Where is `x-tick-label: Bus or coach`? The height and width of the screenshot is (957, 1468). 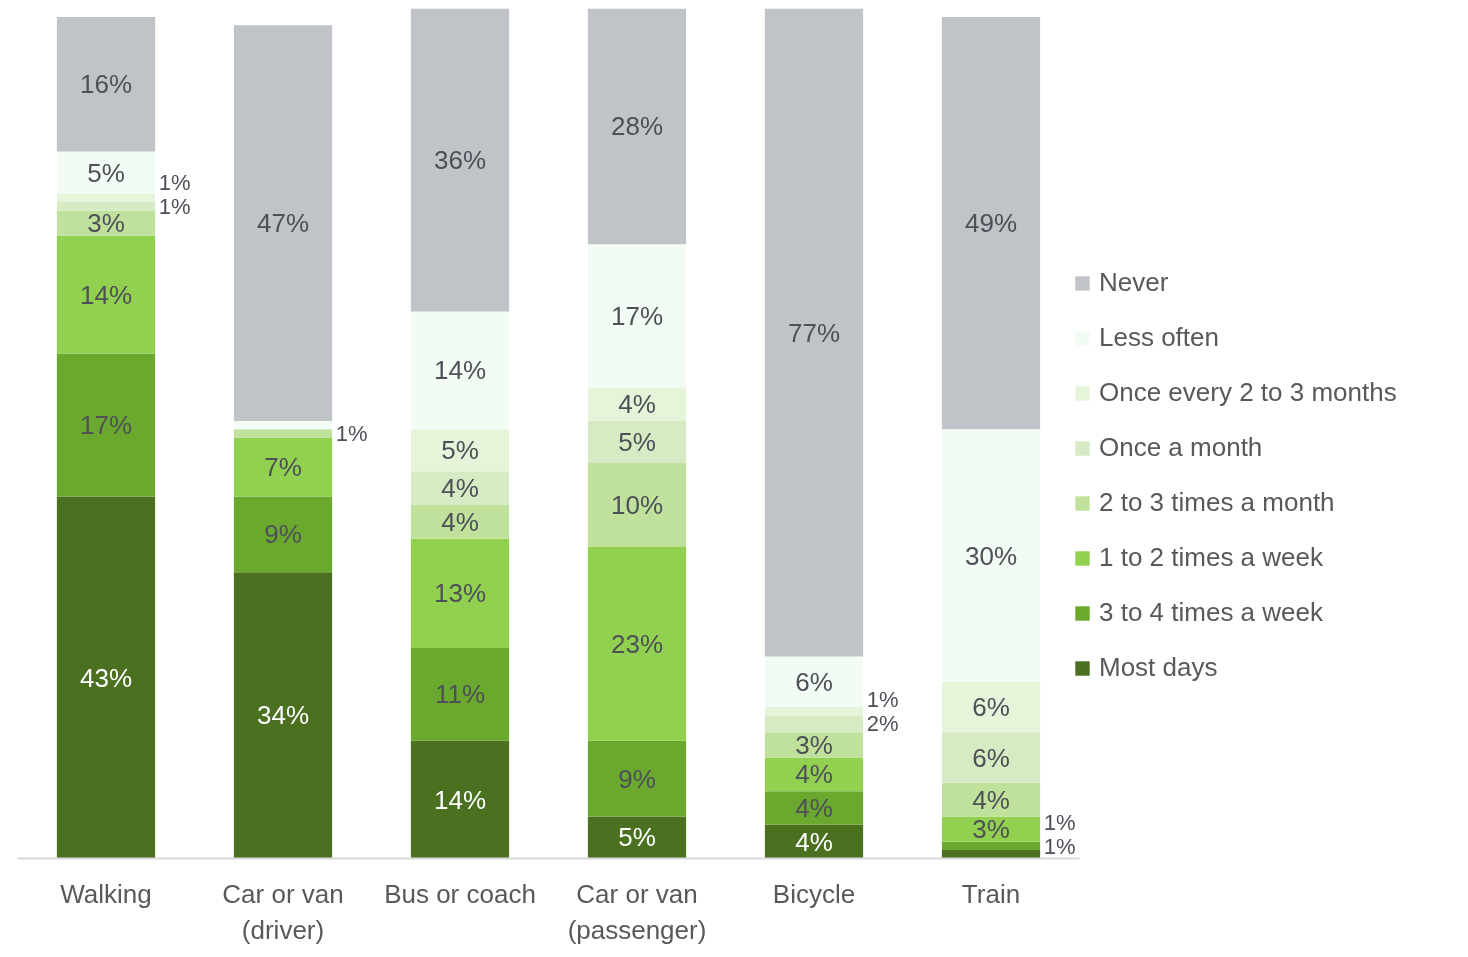 x-tick-label: Bus or coach is located at coordinates (460, 893).